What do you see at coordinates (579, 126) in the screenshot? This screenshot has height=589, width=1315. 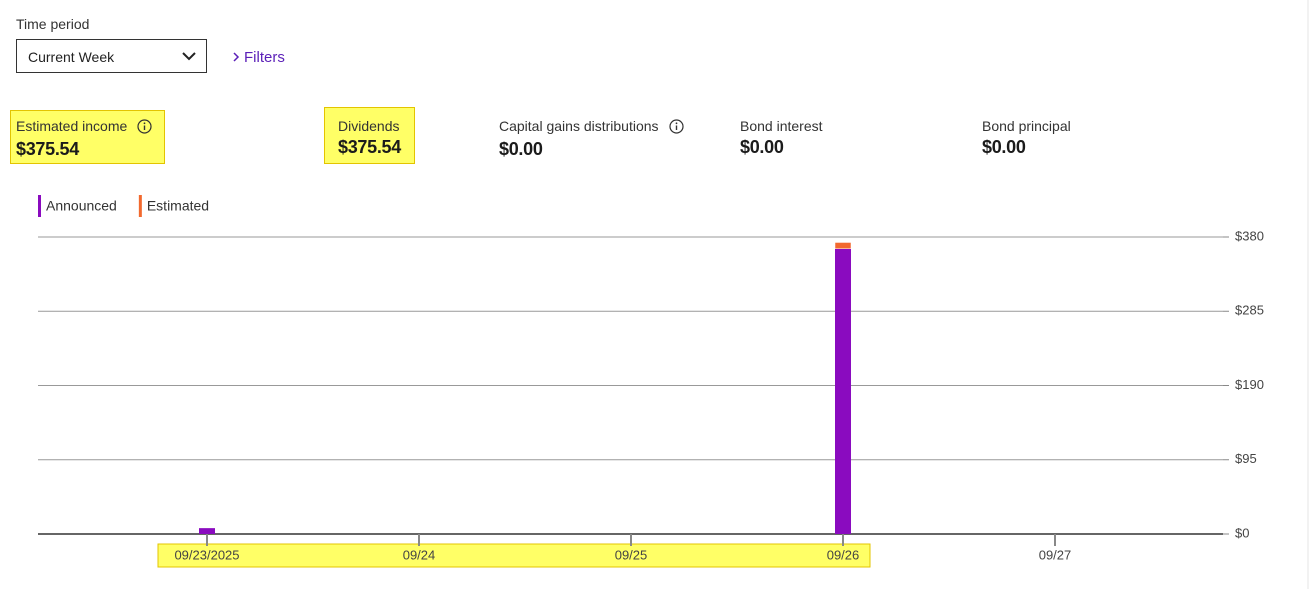 I see `summary-label: Capital gains distributions` at bounding box center [579, 126].